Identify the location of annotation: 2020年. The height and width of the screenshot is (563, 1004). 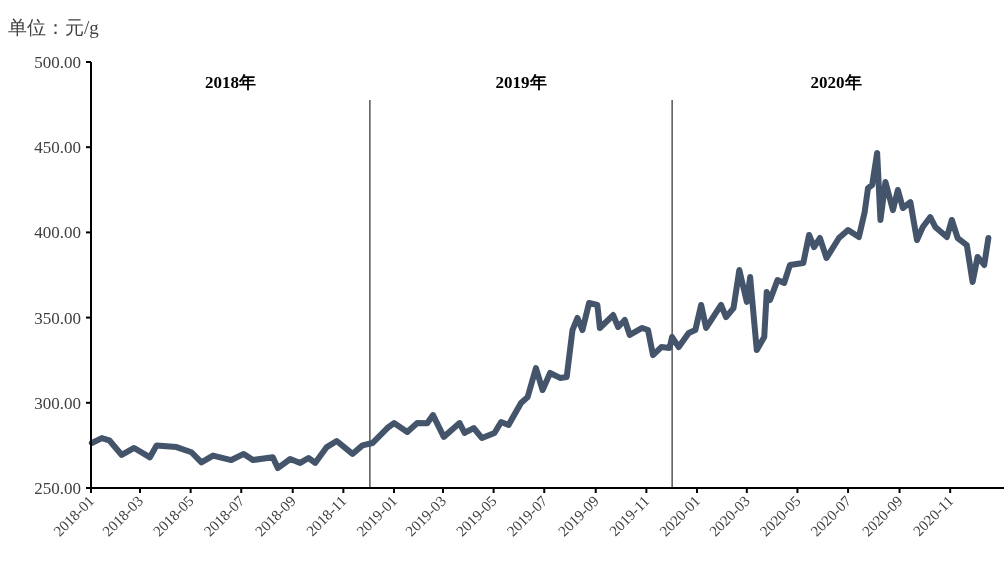
(836, 82).